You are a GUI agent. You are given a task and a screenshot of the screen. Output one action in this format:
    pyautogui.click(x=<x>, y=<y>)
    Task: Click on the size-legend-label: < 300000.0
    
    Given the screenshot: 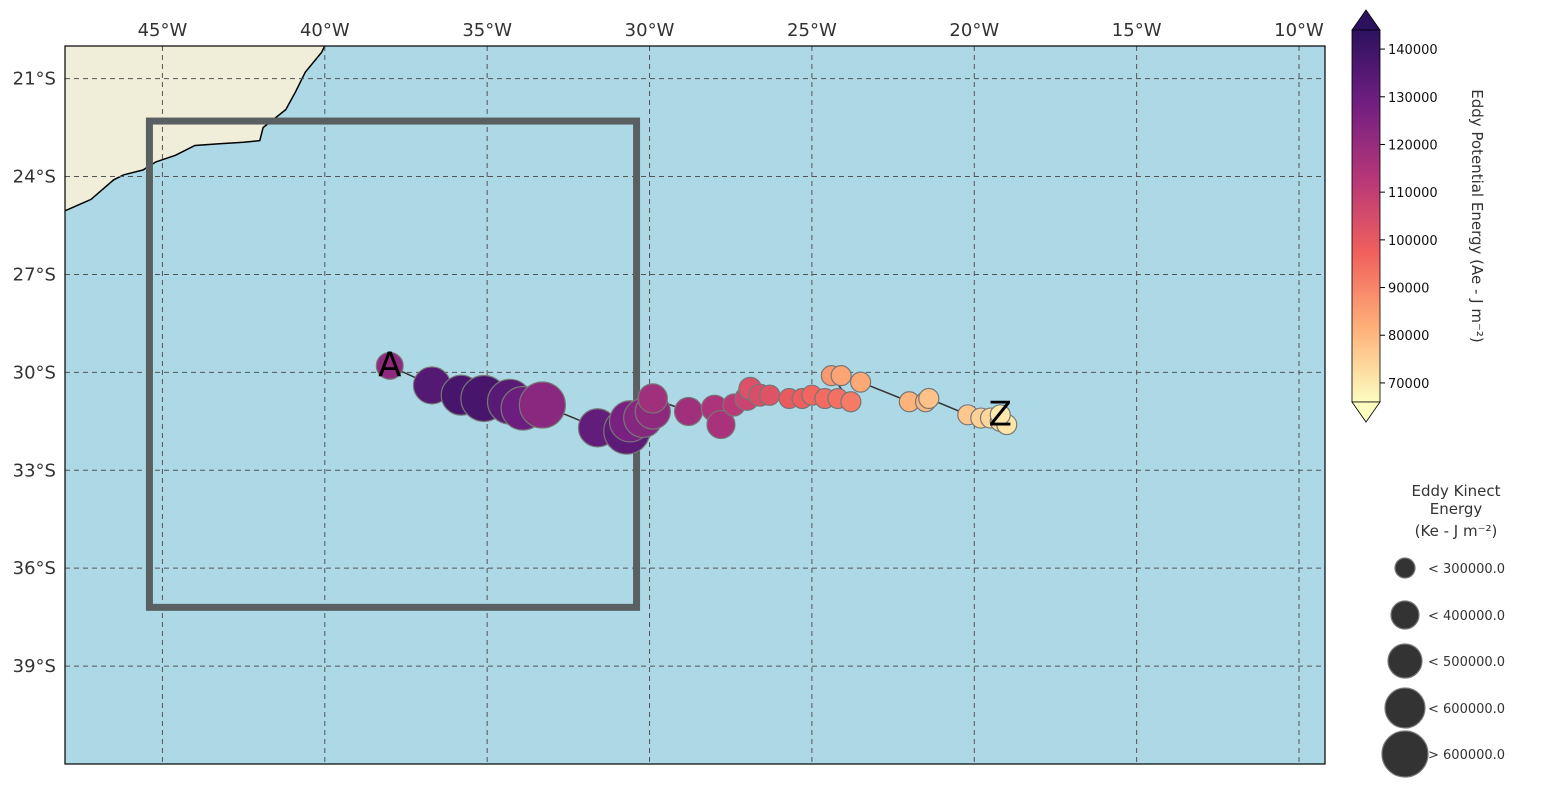 What is the action you would take?
    pyautogui.click(x=1466, y=569)
    